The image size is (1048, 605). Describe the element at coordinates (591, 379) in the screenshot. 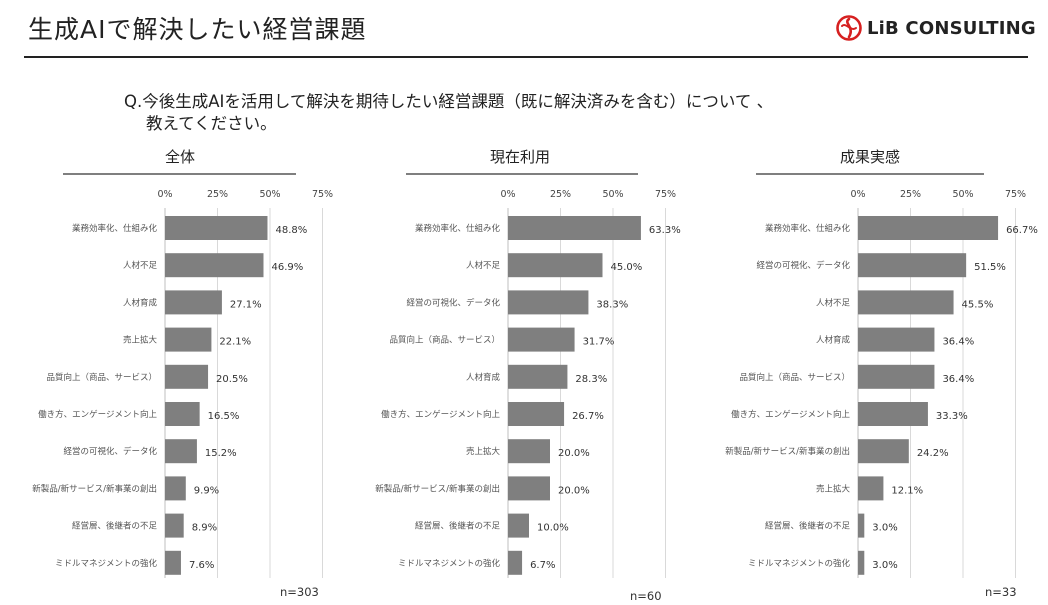

I see `data-label: 28.3%` at that location.